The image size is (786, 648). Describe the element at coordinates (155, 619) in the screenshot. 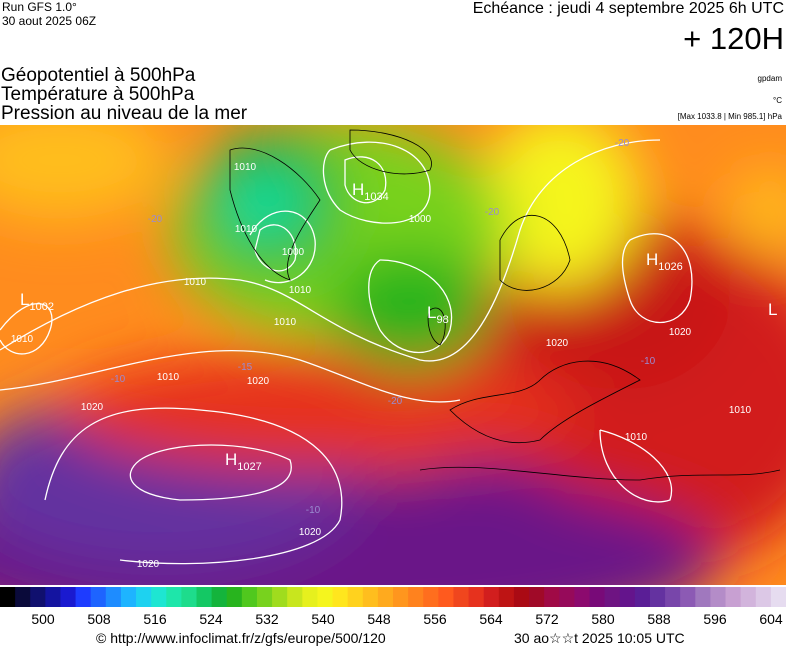

I see `colorbar-tick-label: 516` at that location.